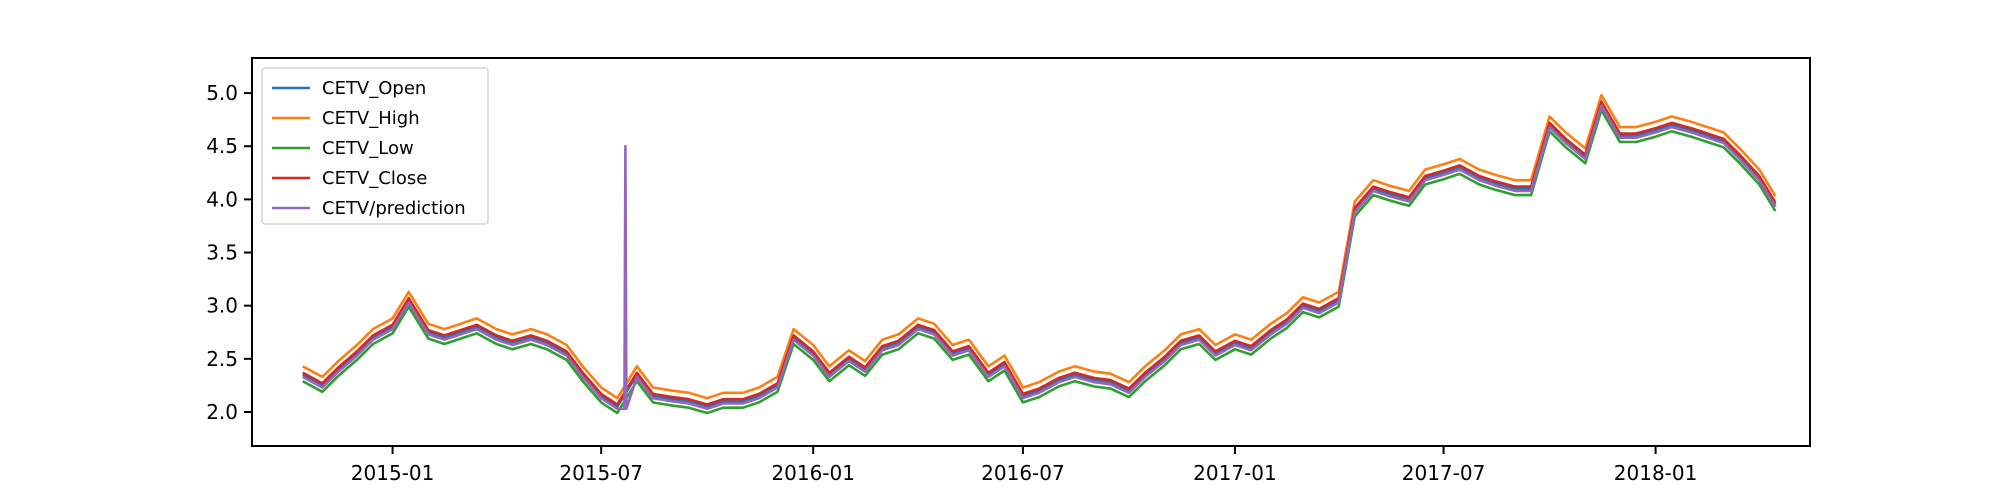 This screenshot has height=500, width=2000. I want to click on legend-label-4: CETV/prediction, so click(394, 208).